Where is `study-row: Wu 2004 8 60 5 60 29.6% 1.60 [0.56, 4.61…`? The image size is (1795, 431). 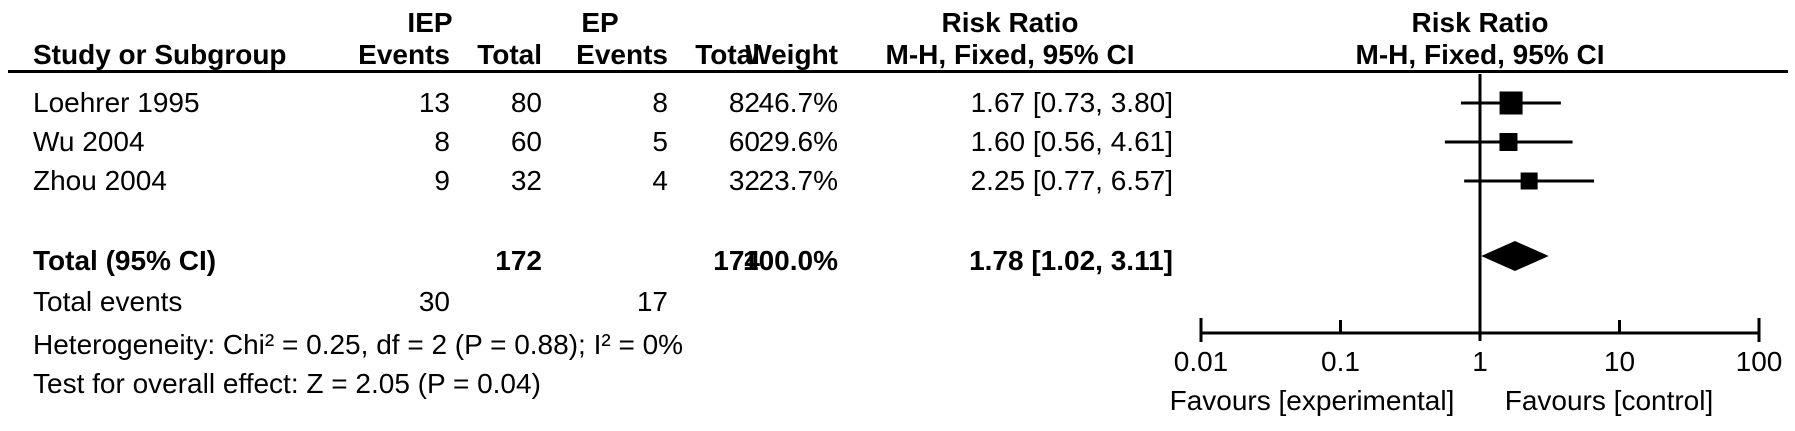
study-row: Wu 2004 8 60 5 60 29.6% 1.60 [0.56, 4.61… is located at coordinates (897, 142).